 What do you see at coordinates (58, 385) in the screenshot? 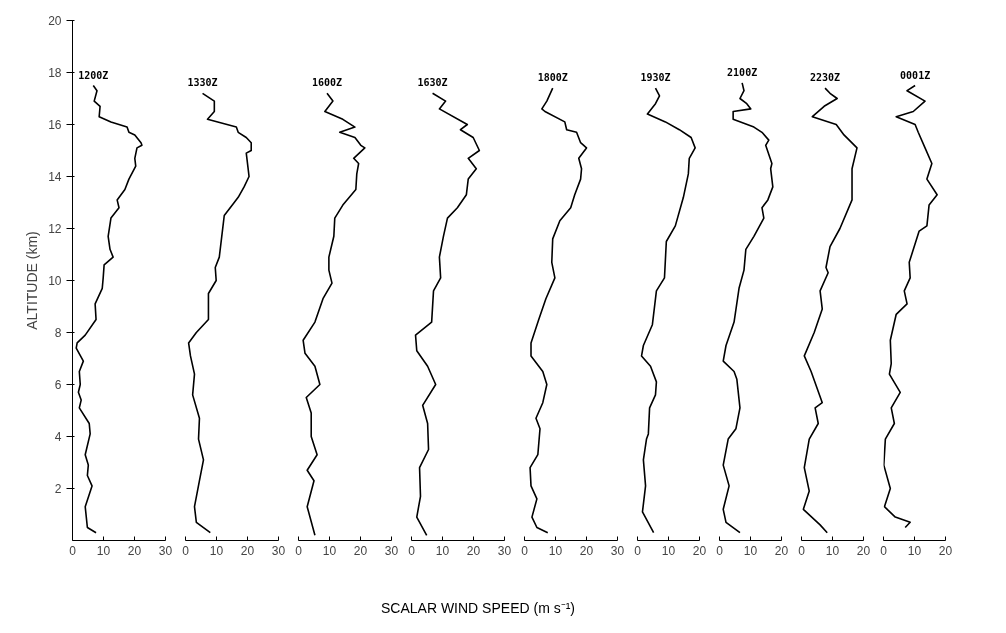
I see `y-tick-label: 6` at bounding box center [58, 385].